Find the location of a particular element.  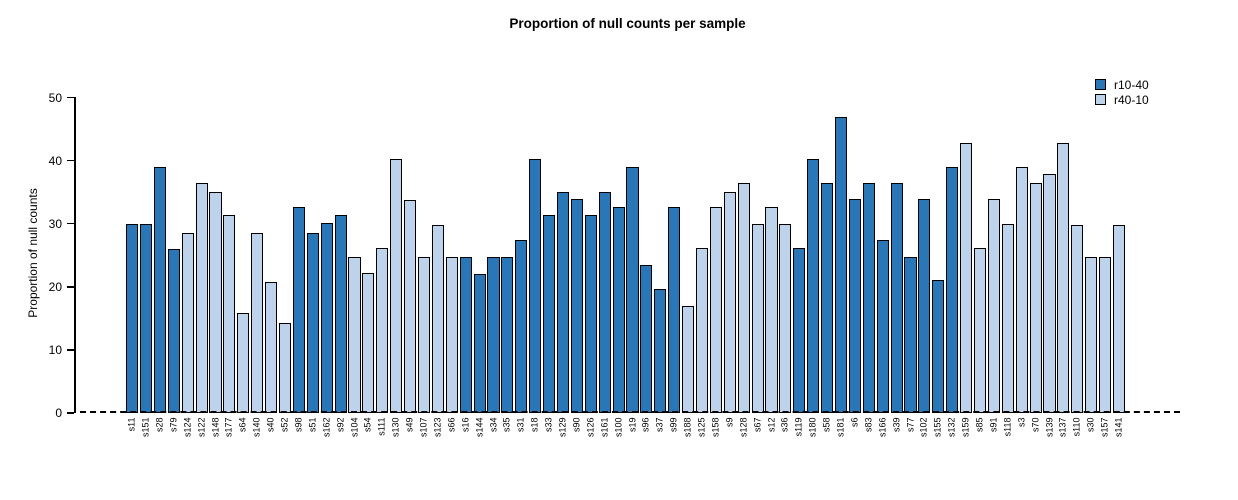

x-axis-tick-label: s104 is located at coordinates (354, 427).